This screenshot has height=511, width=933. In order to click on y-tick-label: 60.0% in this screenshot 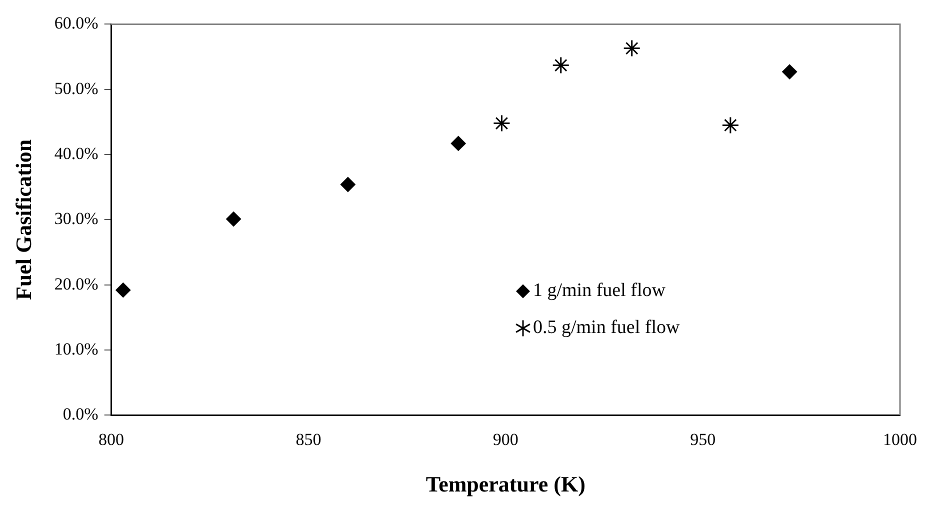, I will do `click(76, 23)`.